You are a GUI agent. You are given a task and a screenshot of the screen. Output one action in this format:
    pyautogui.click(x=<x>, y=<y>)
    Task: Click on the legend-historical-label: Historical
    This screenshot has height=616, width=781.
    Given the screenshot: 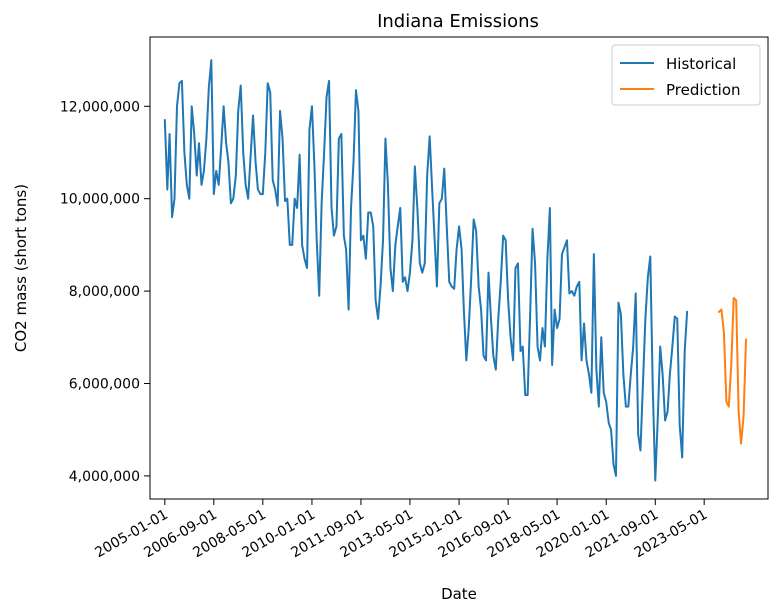 What is the action you would take?
    pyautogui.click(x=701, y=64)
    